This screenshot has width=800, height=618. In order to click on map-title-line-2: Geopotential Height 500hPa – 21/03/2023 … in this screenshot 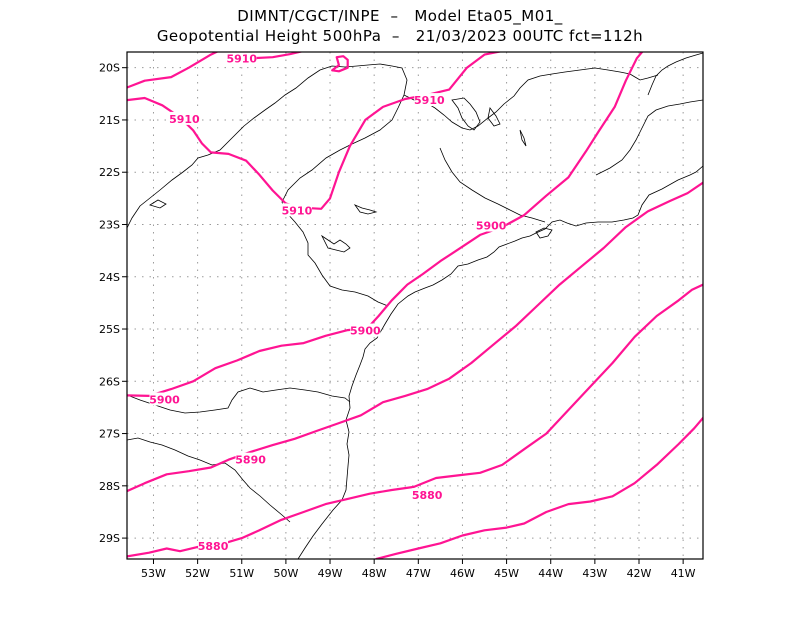, I will do `click(400, 36)`.